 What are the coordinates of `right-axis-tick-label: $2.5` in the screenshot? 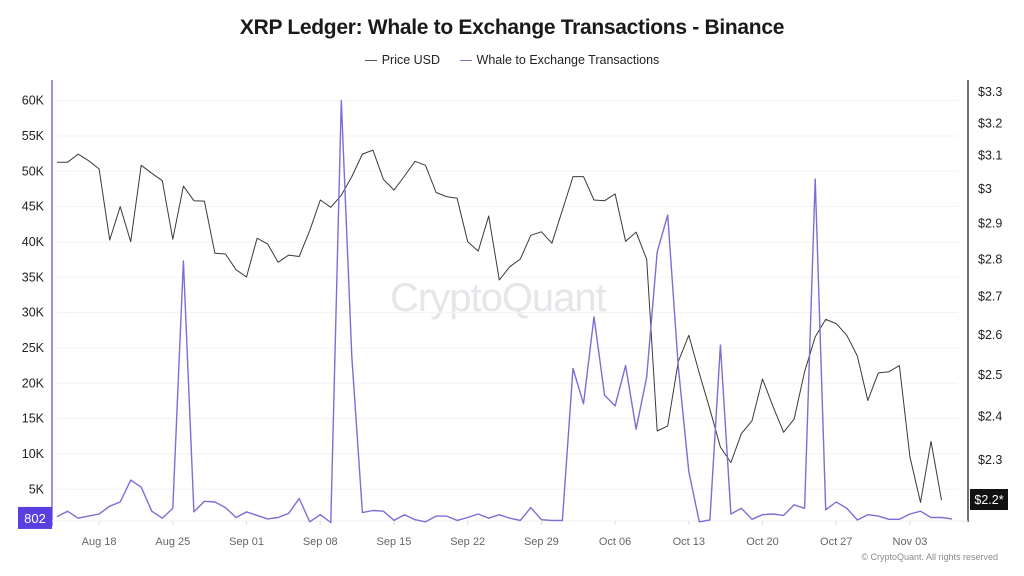 It's located at (990, 375).